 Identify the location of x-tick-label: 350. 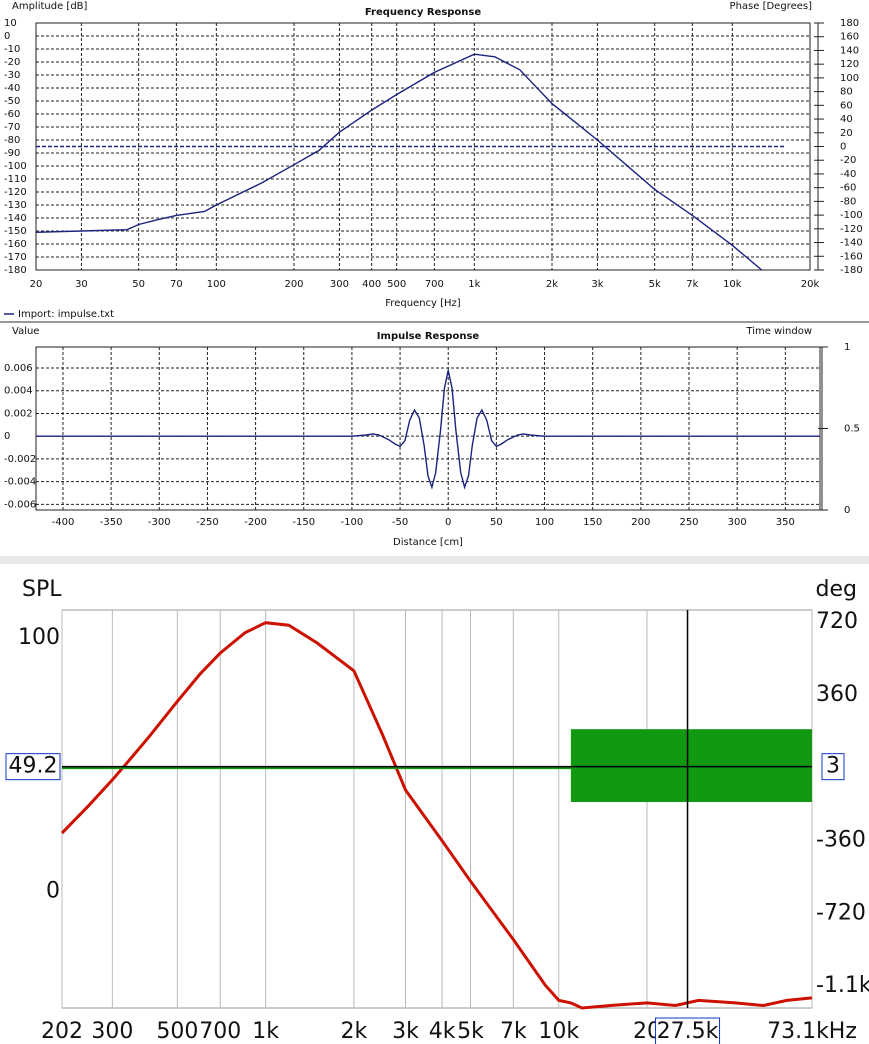
(785, 522).